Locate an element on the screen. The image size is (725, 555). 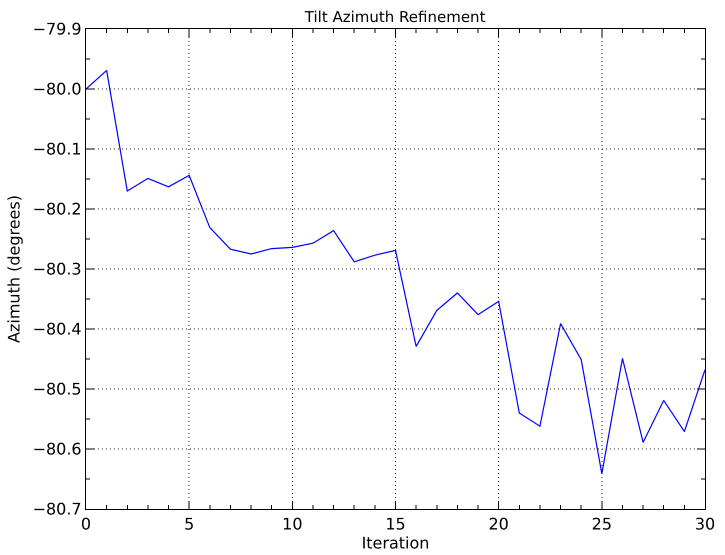
y-tick-label: −80.7 is located at coordinates (57, 509).